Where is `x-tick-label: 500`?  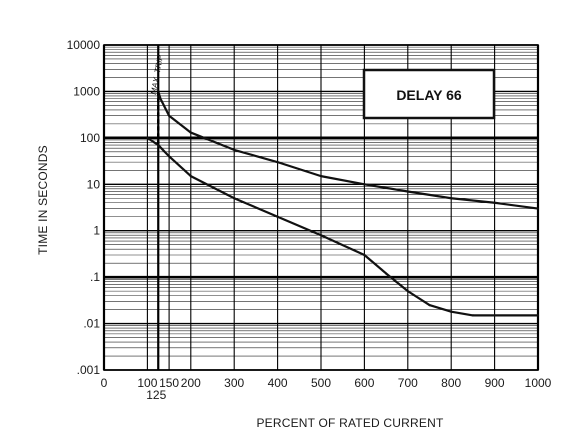
x-tick-label: 500 is located at coordinates (321, 383).